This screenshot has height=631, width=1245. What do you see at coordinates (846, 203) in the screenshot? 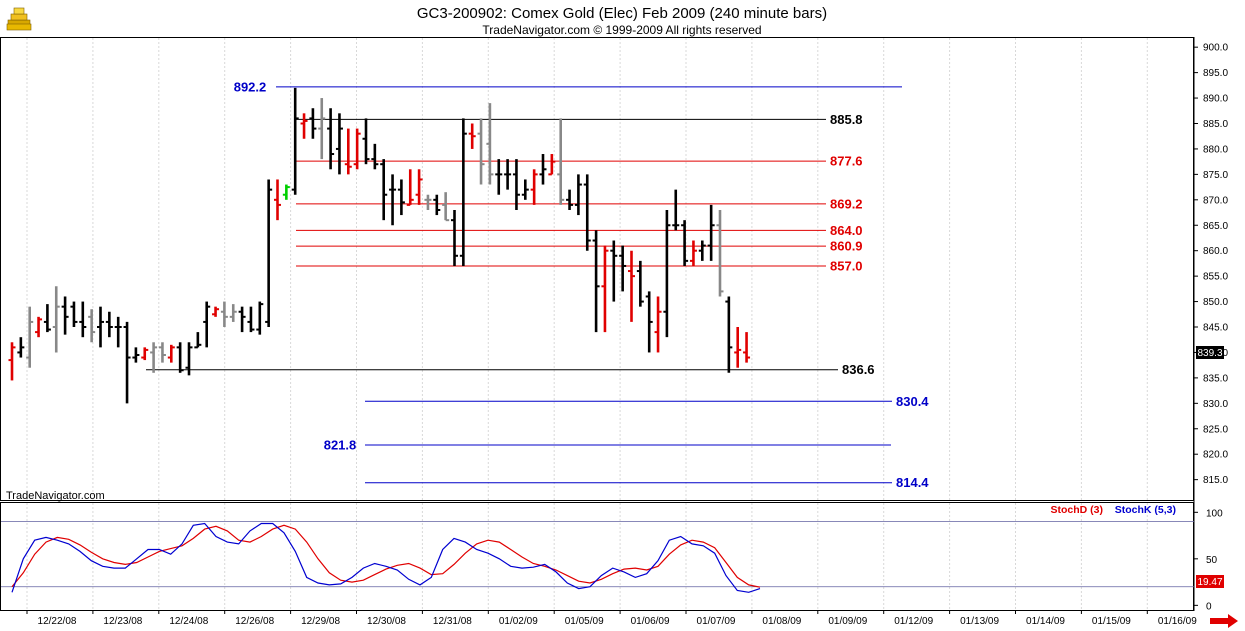
I see `price-level-label: 869.2` at bounding box center [846, 203].